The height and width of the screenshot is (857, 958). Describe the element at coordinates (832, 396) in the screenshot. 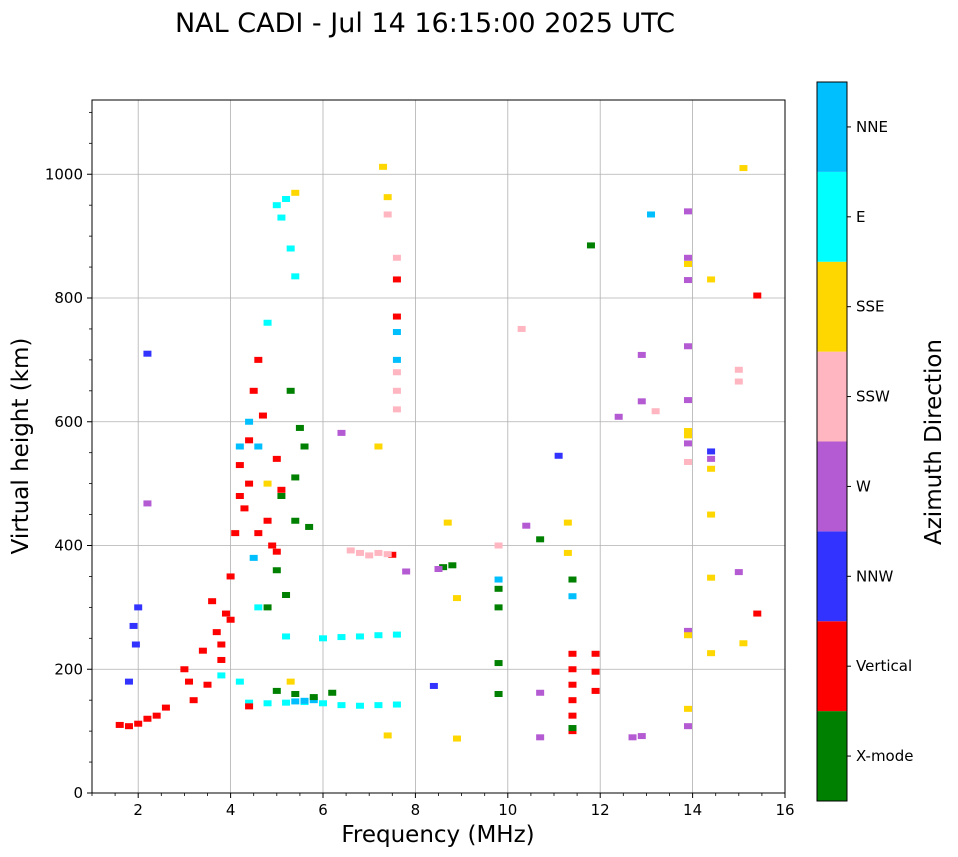

I see `colorbar-swatch-ssw` at that location.